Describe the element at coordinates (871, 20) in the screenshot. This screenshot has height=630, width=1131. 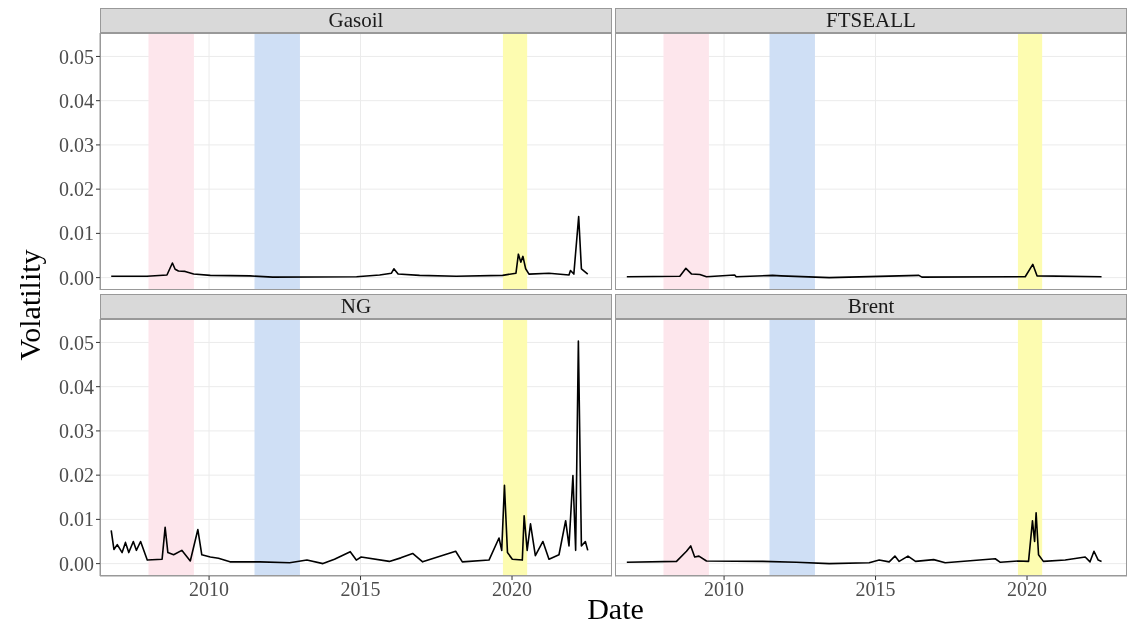
I see `chart-title: FTSEALL` at that location.